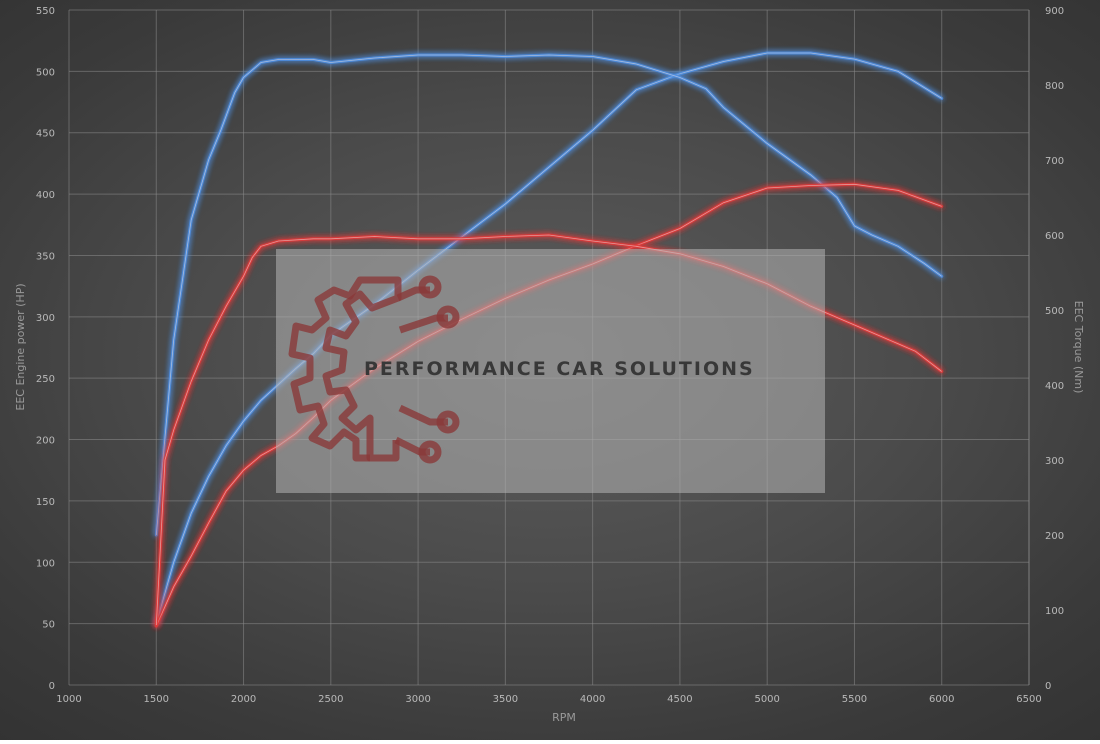 Image resolution: width=1100 pixels, height=744 pixels. Describe the element at coordinates (1054, 461) in the screenshot. I see `y-right-tick-label: 300` at that location.